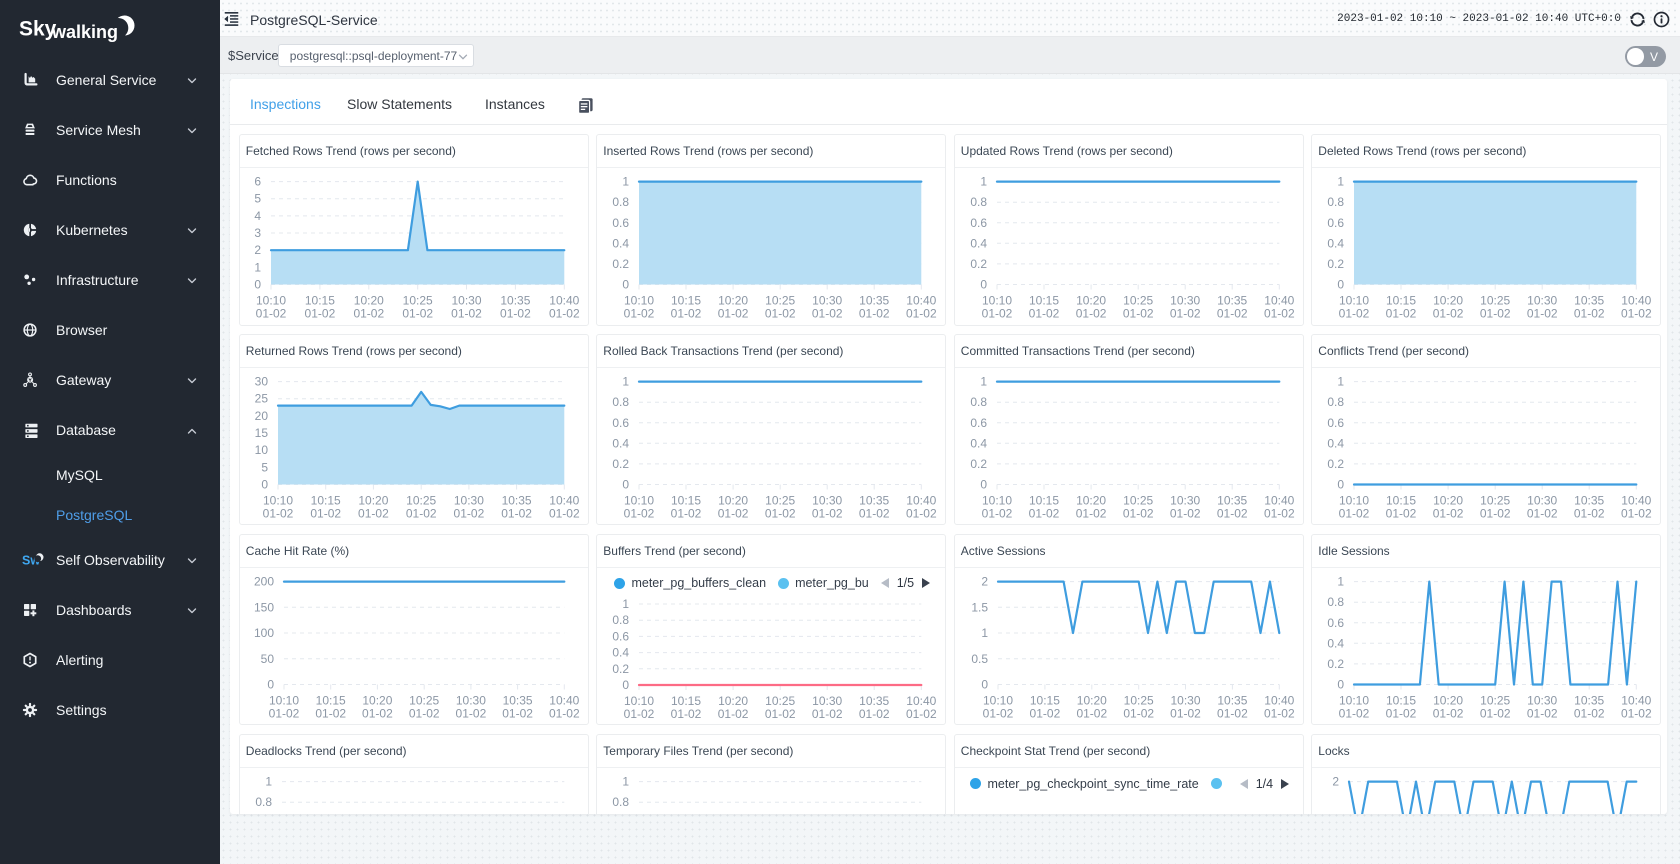 The height and width of the screenshot is (864, 1680). What do you see at coordinates (984, 581) in the screenshot?
I see `svg-text: 2` at bounding box center [984, 581].